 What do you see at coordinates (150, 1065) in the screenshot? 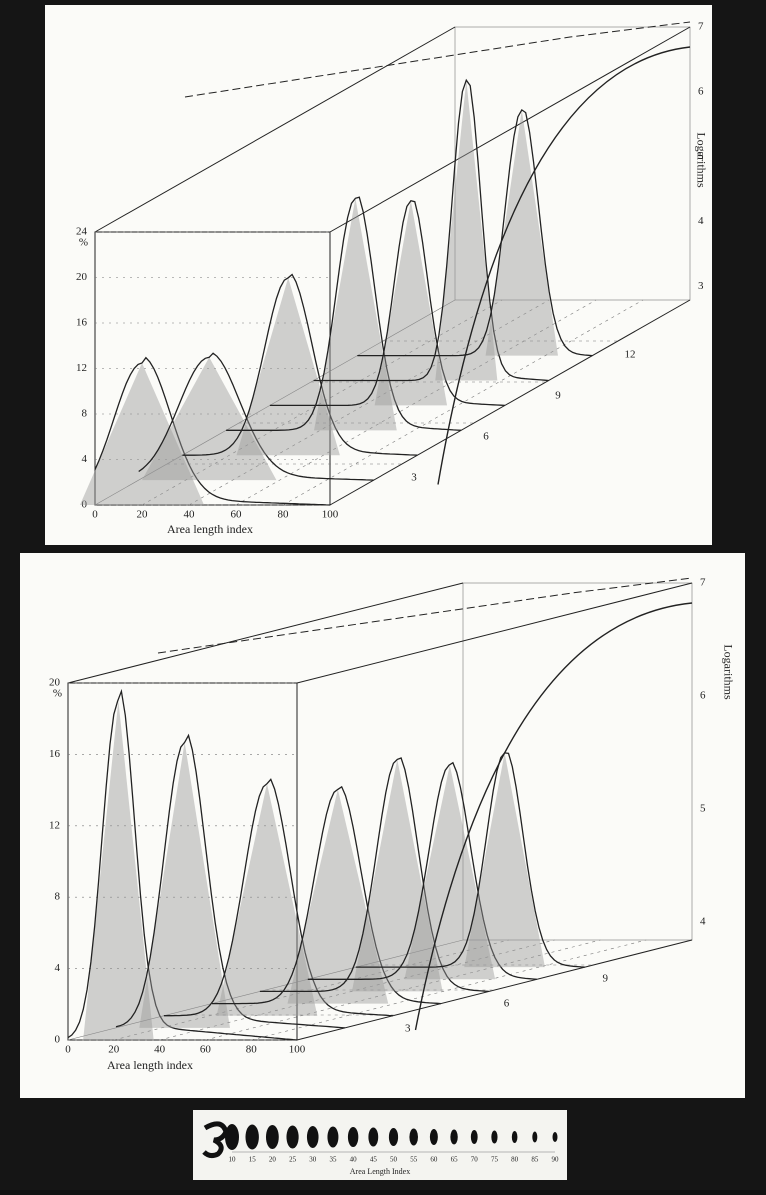
I see `x-axis-label: Area length index` at bounding box center [150, 1065].